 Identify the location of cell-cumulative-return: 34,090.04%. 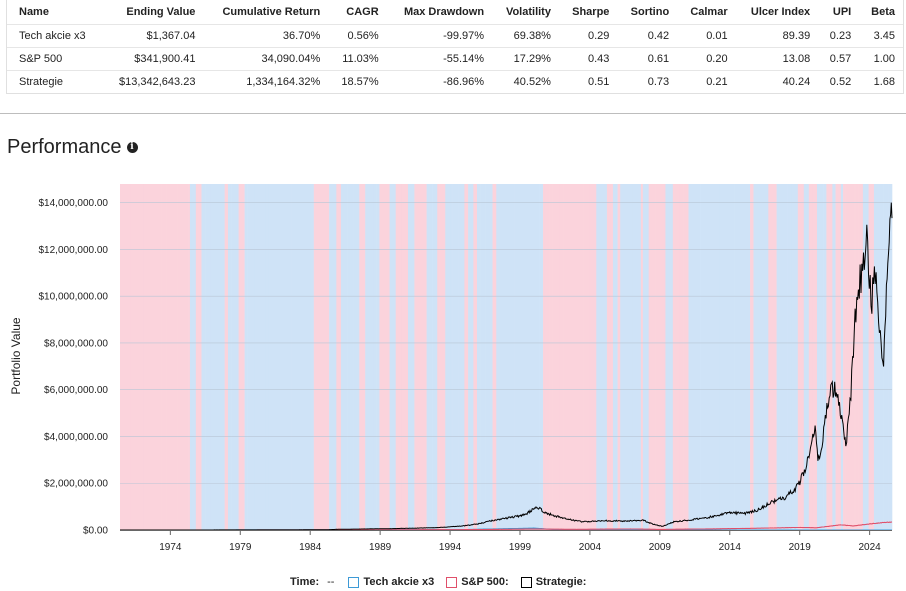
(266, 58).